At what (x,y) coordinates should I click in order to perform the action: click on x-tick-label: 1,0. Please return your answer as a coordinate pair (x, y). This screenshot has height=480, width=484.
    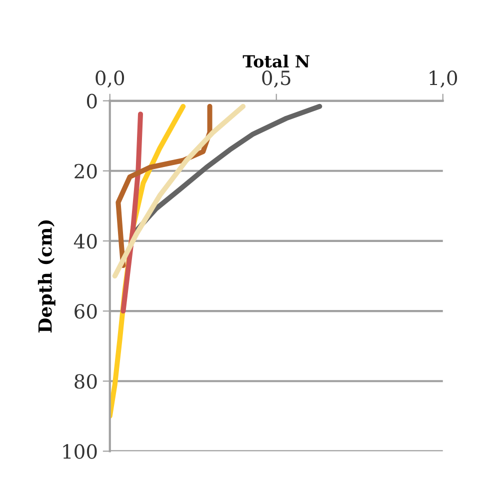
    Looking at the image, I should click on (444, 79).